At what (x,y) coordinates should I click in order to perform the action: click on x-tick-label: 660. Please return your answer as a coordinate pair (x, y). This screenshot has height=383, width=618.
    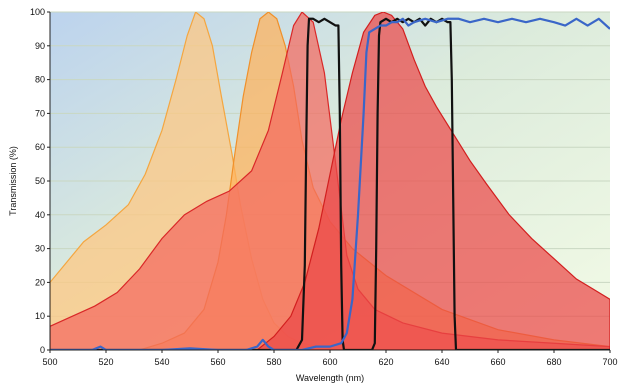
    Looking at the image, I should click on (497, 362).